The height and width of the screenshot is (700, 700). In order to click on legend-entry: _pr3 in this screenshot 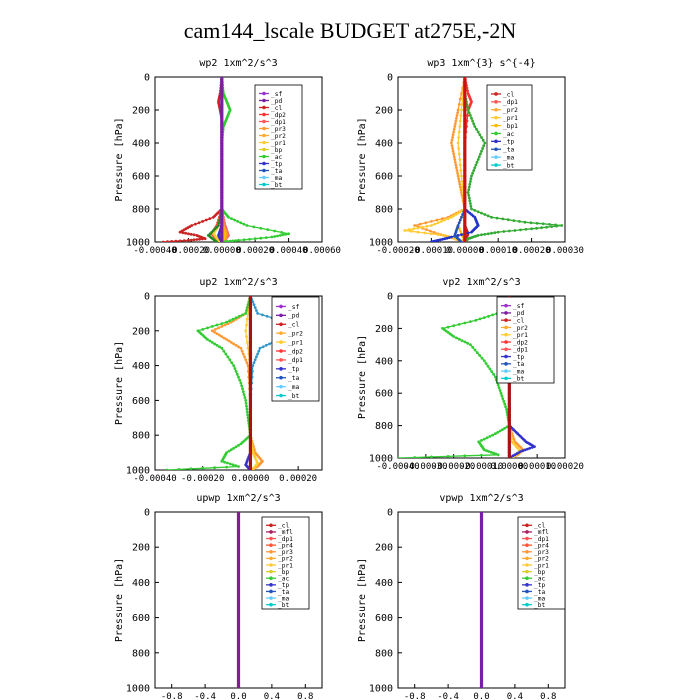, I will do `click(541, 552)`.